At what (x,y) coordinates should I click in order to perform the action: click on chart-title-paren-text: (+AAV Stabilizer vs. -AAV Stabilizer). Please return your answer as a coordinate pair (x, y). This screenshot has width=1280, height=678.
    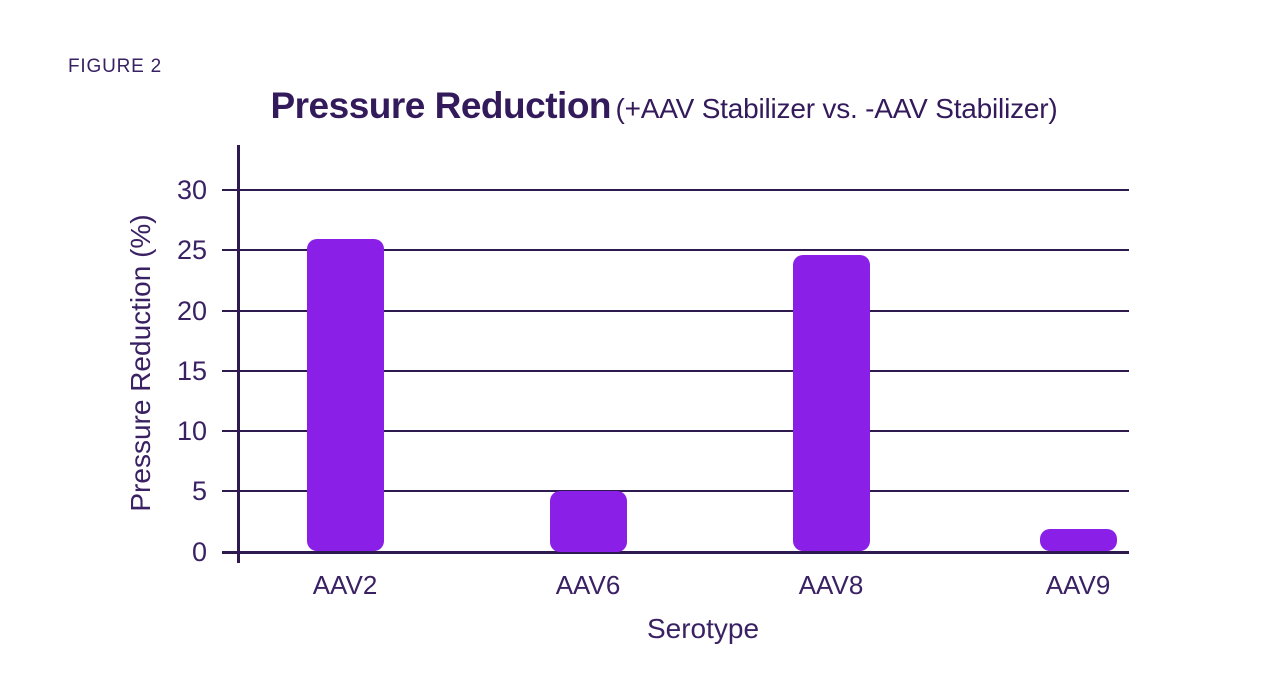
    Looking at the image, I should click on (836, 108).